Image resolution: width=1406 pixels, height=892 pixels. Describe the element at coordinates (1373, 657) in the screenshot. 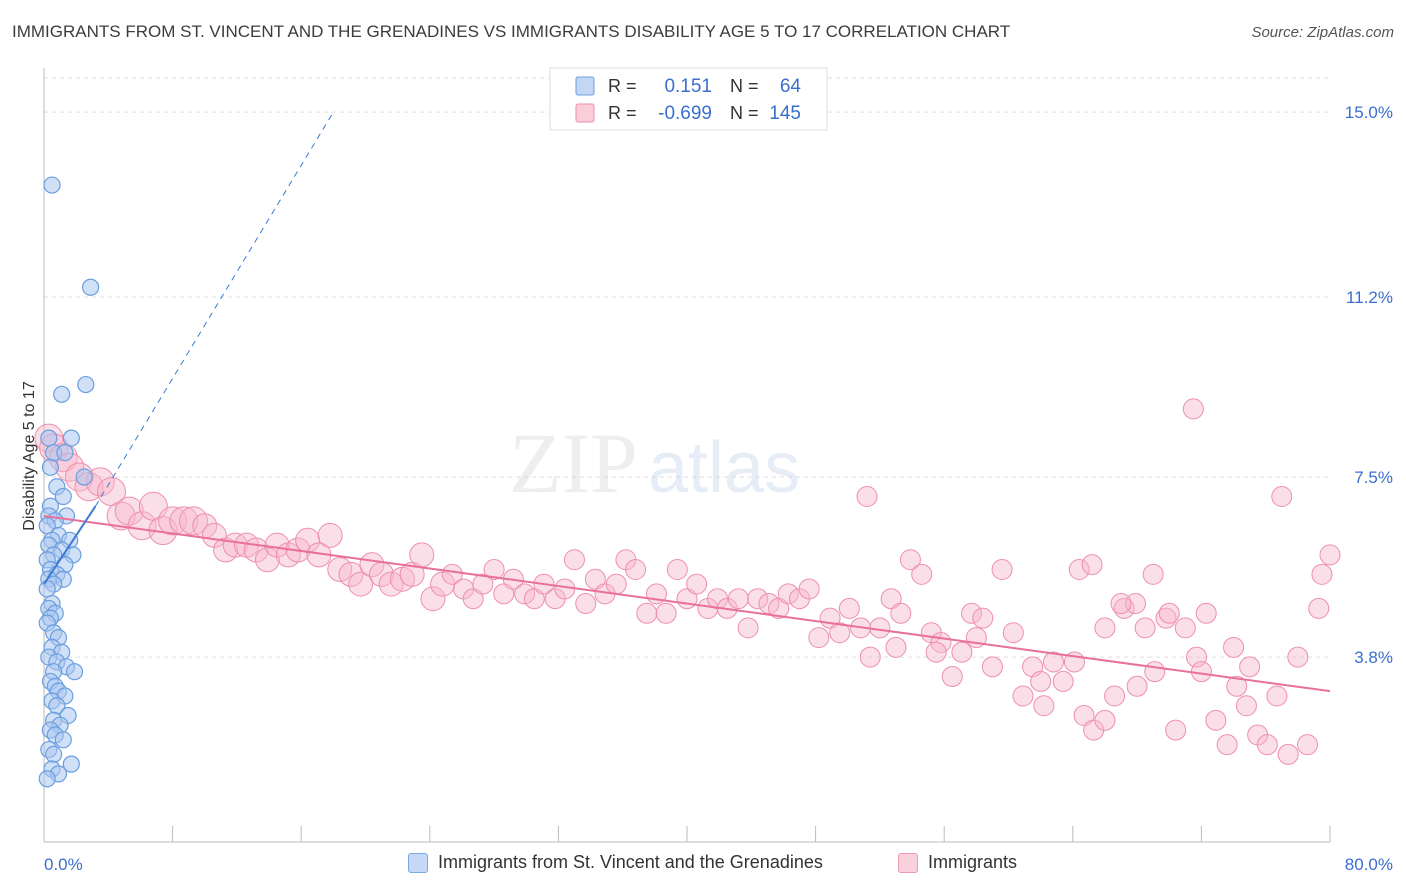

I see `y-tick-label: 3.8%` at that location.